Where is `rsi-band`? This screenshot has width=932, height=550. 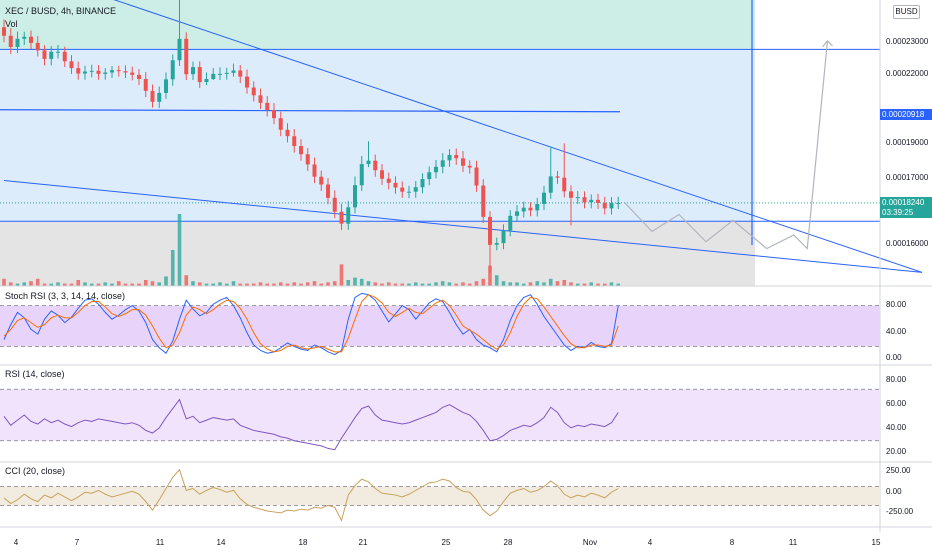
rsi-band is located at coordinates (440, 415).